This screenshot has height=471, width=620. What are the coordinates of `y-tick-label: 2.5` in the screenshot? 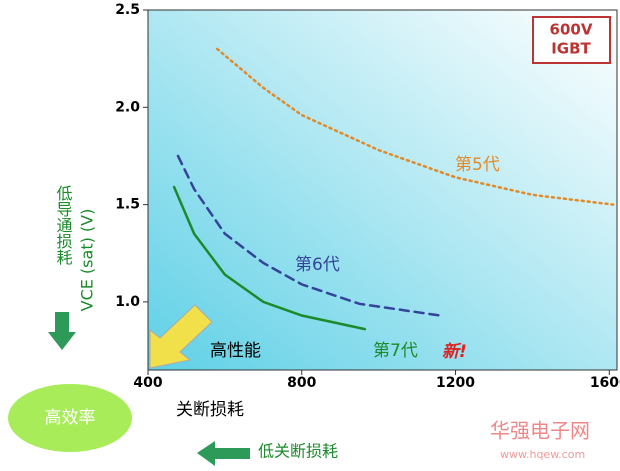 It's located at (127, 10).